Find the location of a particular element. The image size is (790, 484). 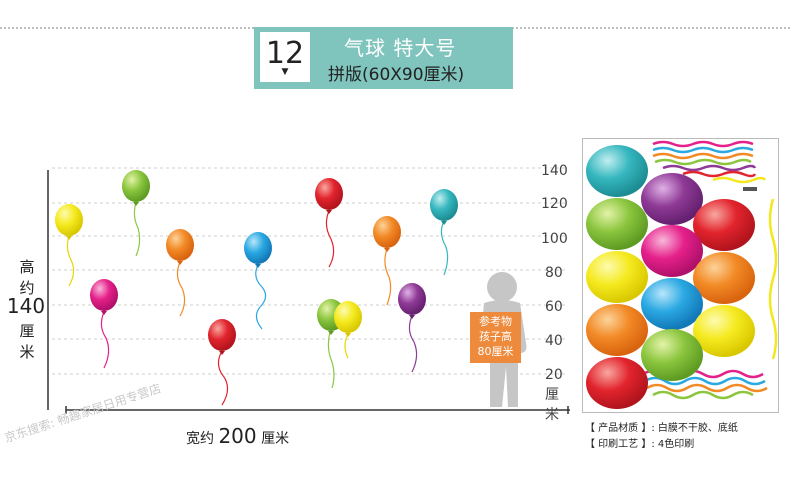

product-title: 气球 特大号 is located at coordinates (400, 48).